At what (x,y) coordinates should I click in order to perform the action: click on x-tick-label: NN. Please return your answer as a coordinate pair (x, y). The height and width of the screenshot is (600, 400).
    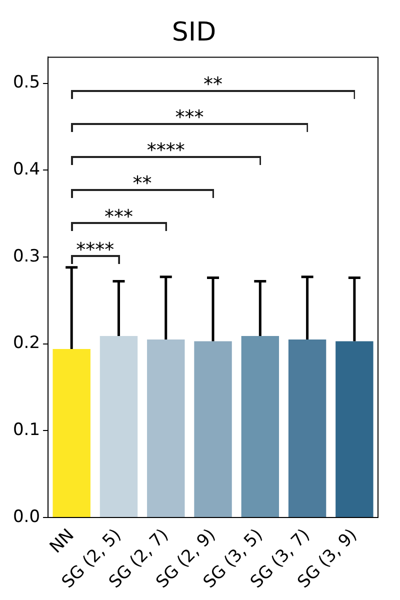
    Looking at the image, I should click on (62, 541).